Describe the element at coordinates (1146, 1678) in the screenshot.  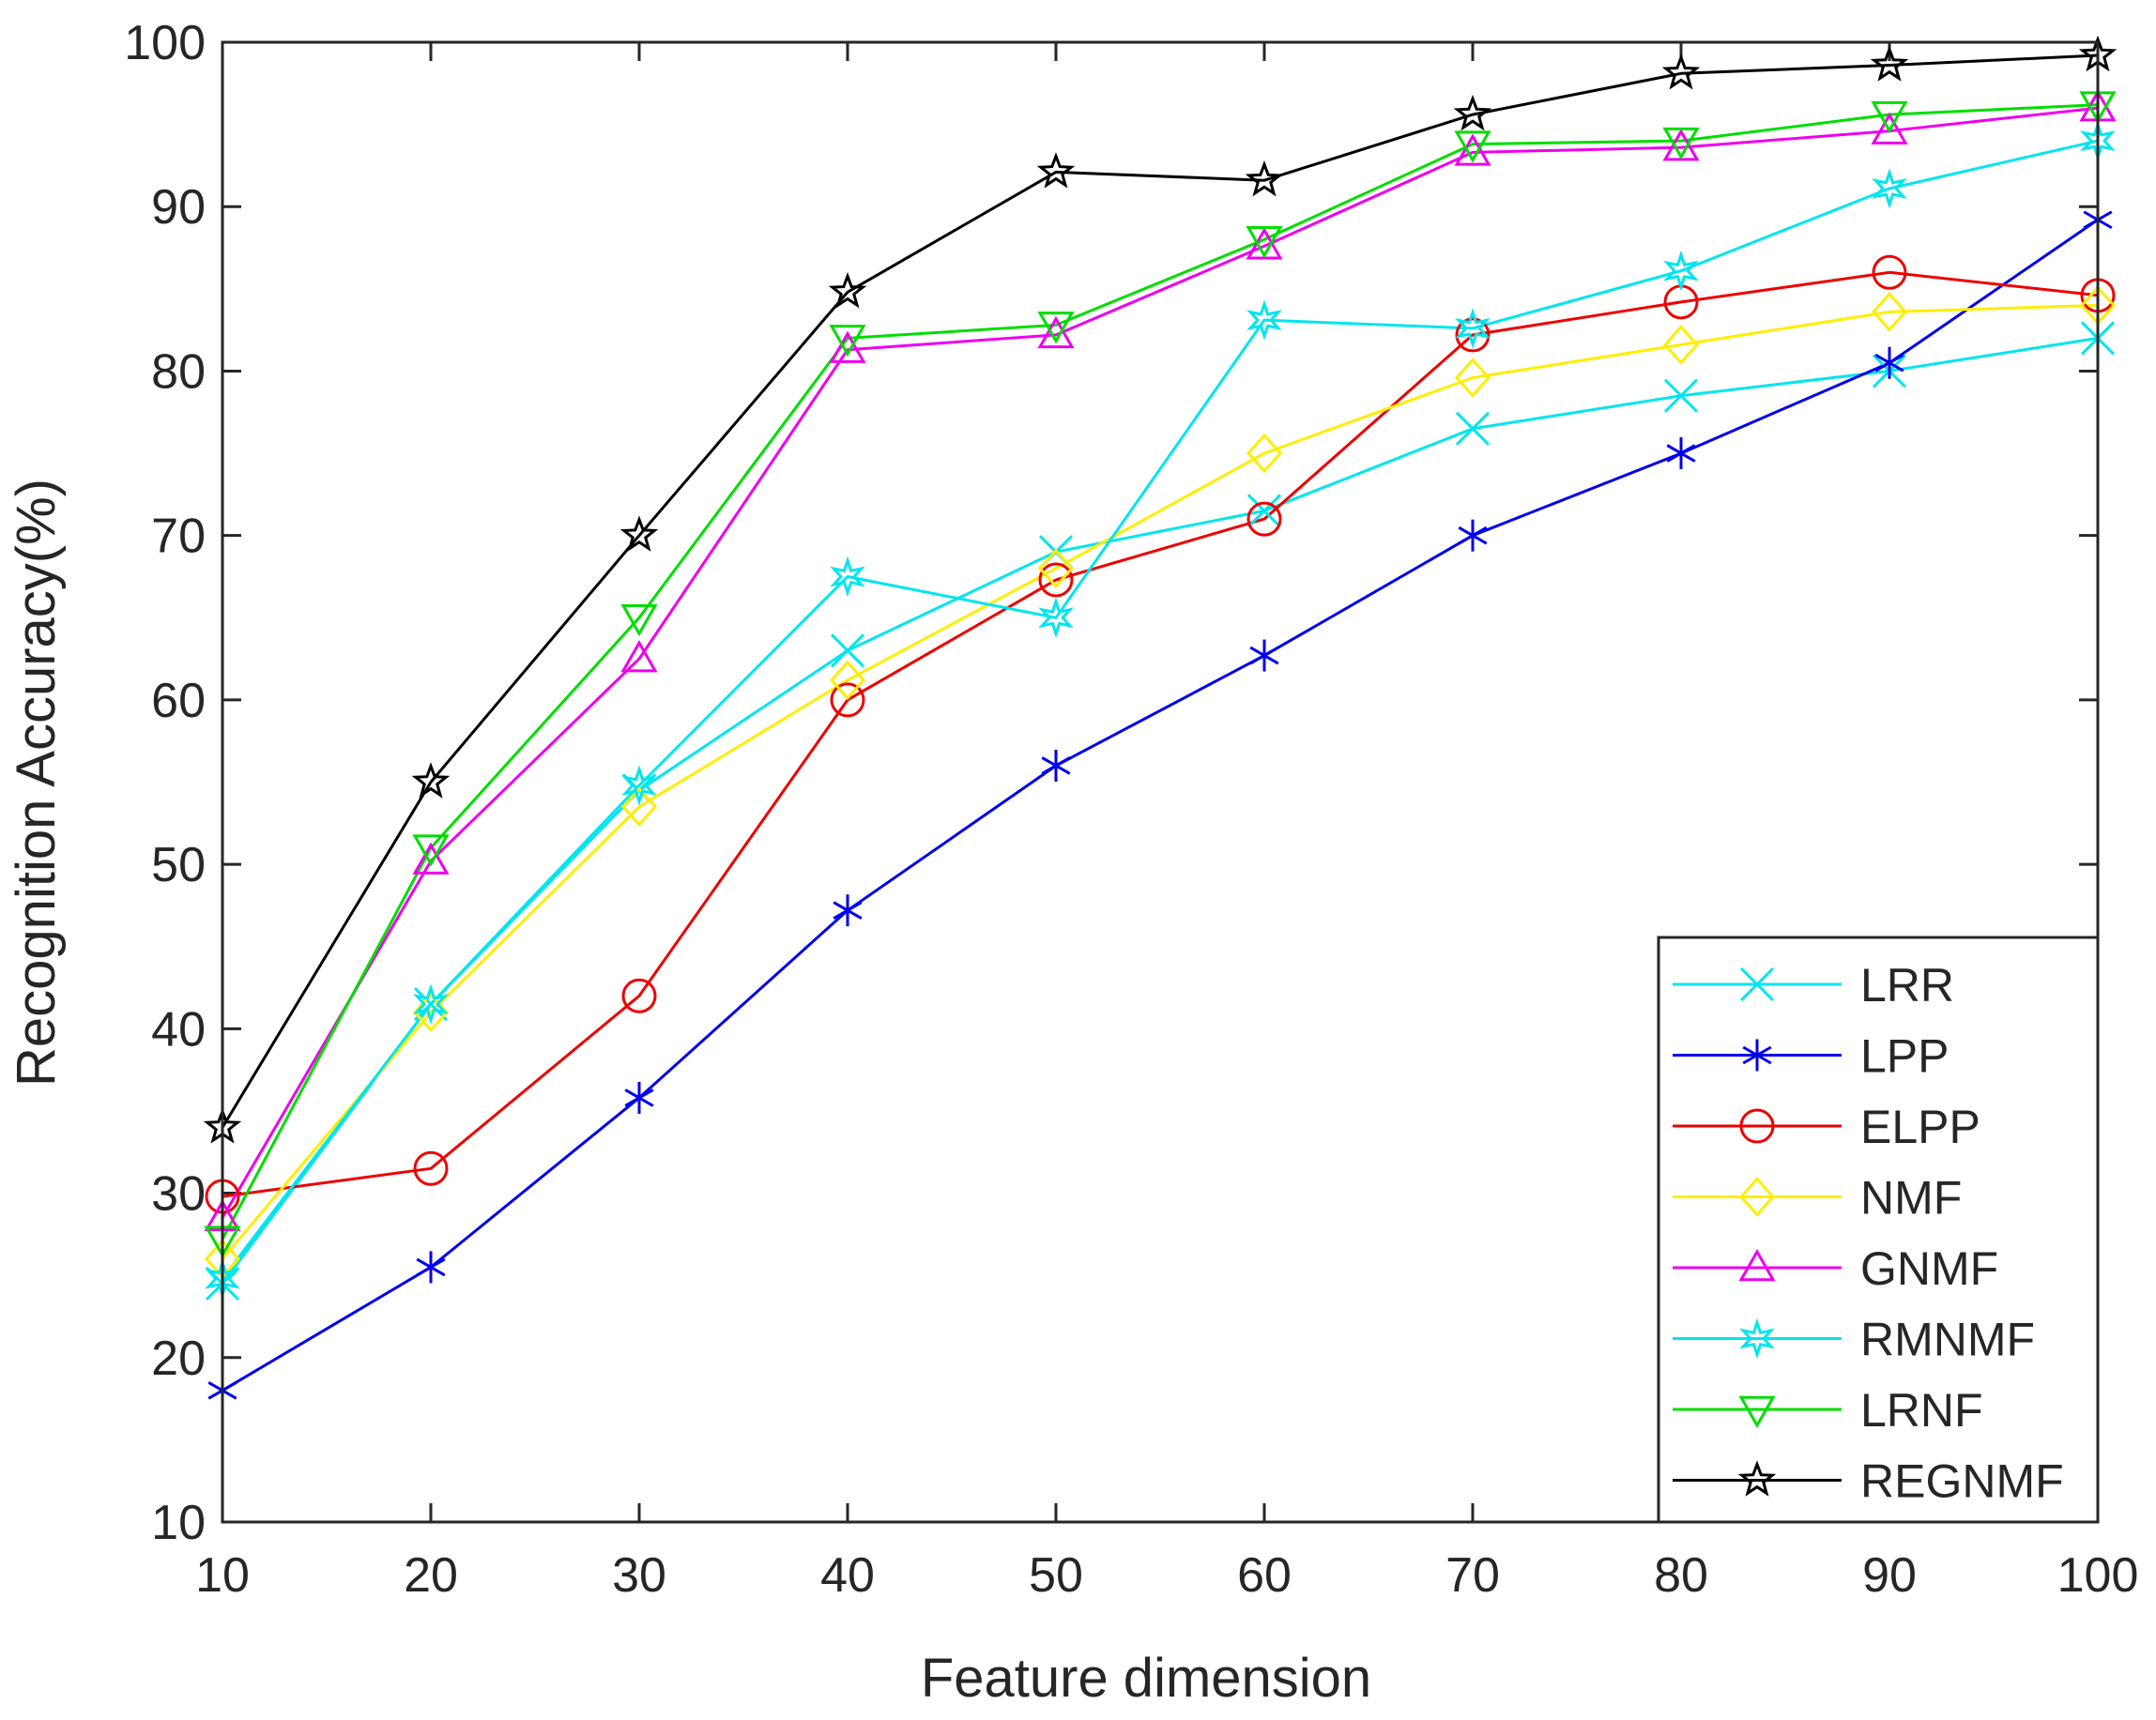
I see `x-axis-label: Feature dimension` at that location.